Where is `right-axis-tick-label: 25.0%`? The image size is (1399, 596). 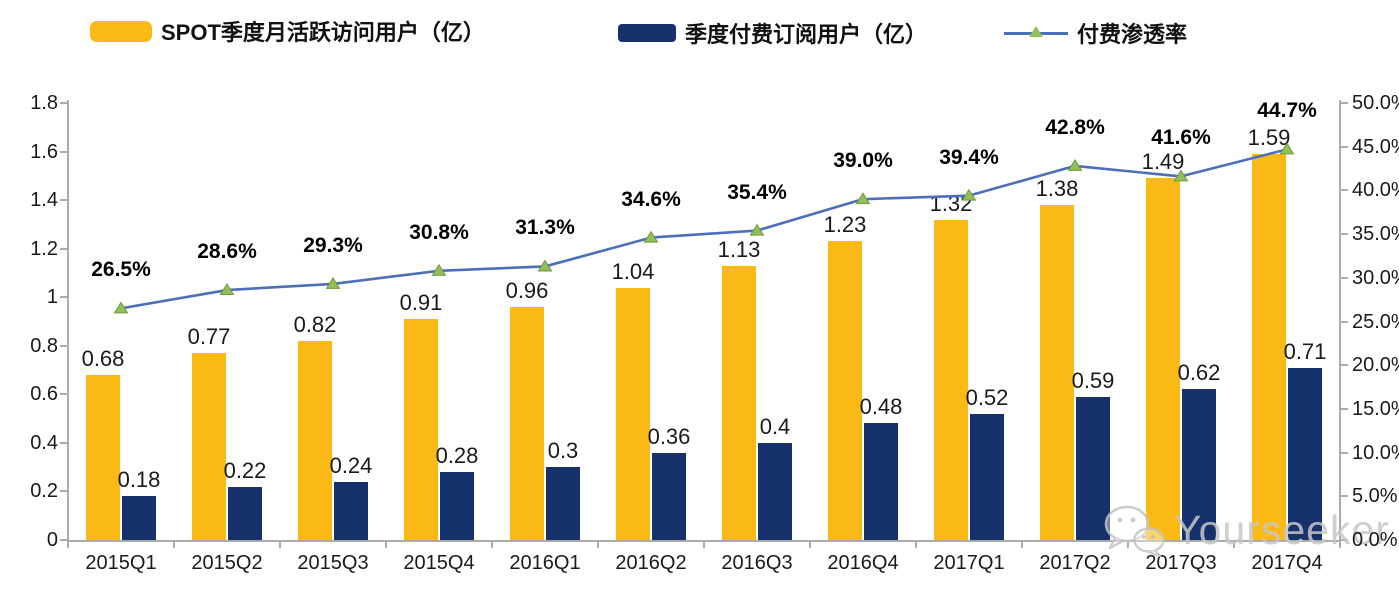
right-axis-tick-label: 25.0% is located at coordinates (1375, 321).